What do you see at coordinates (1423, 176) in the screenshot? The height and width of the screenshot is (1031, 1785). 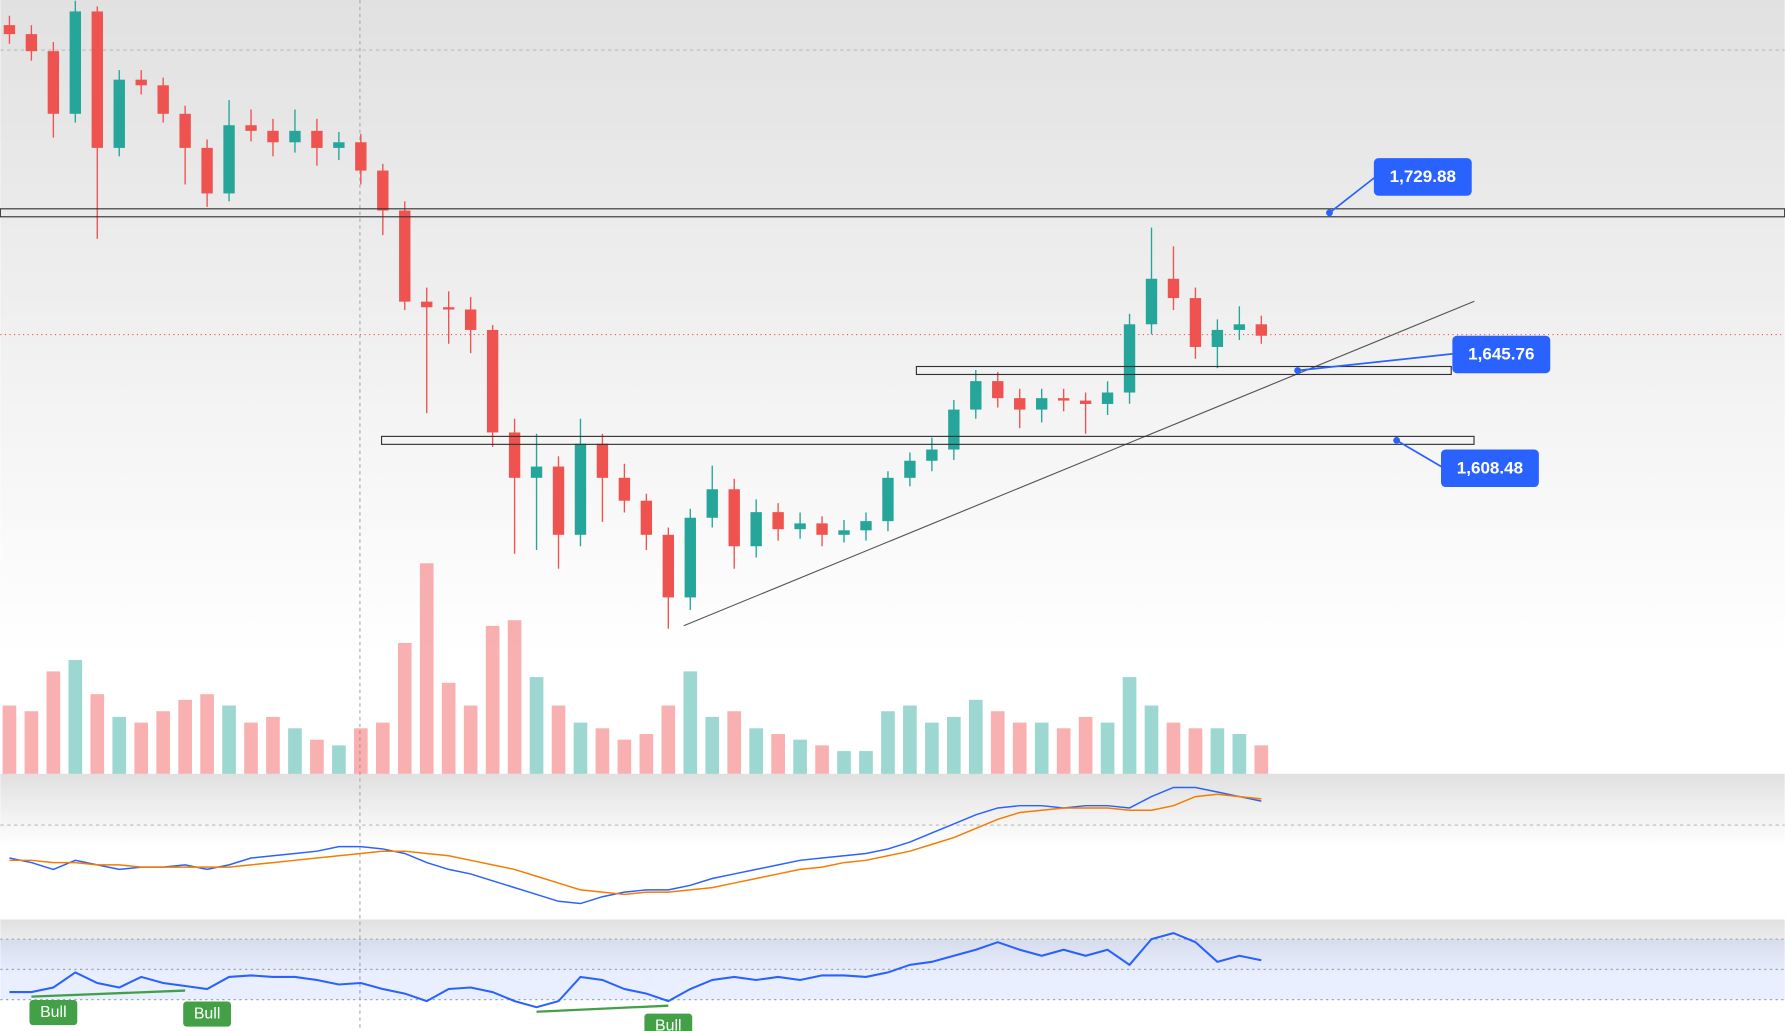 I see `level-label: 1,729.88` at bounding box center [1423, 176].